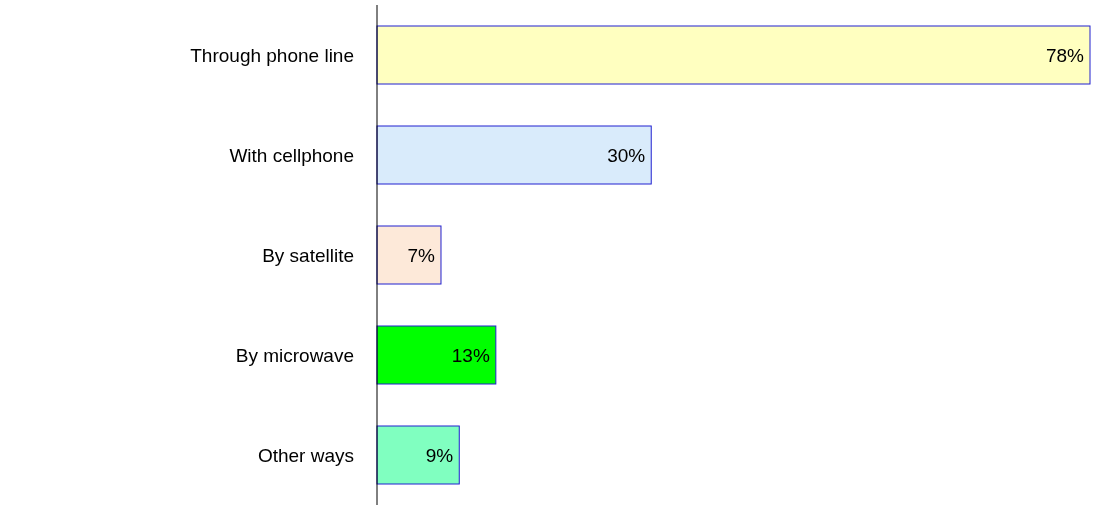 Image resolution: width=1097 pixels, height=505 pixels. What do you see at coordinates (470, 355) in the screenshot?
I see `data-label: 13%` at bounding box center [470, 355].